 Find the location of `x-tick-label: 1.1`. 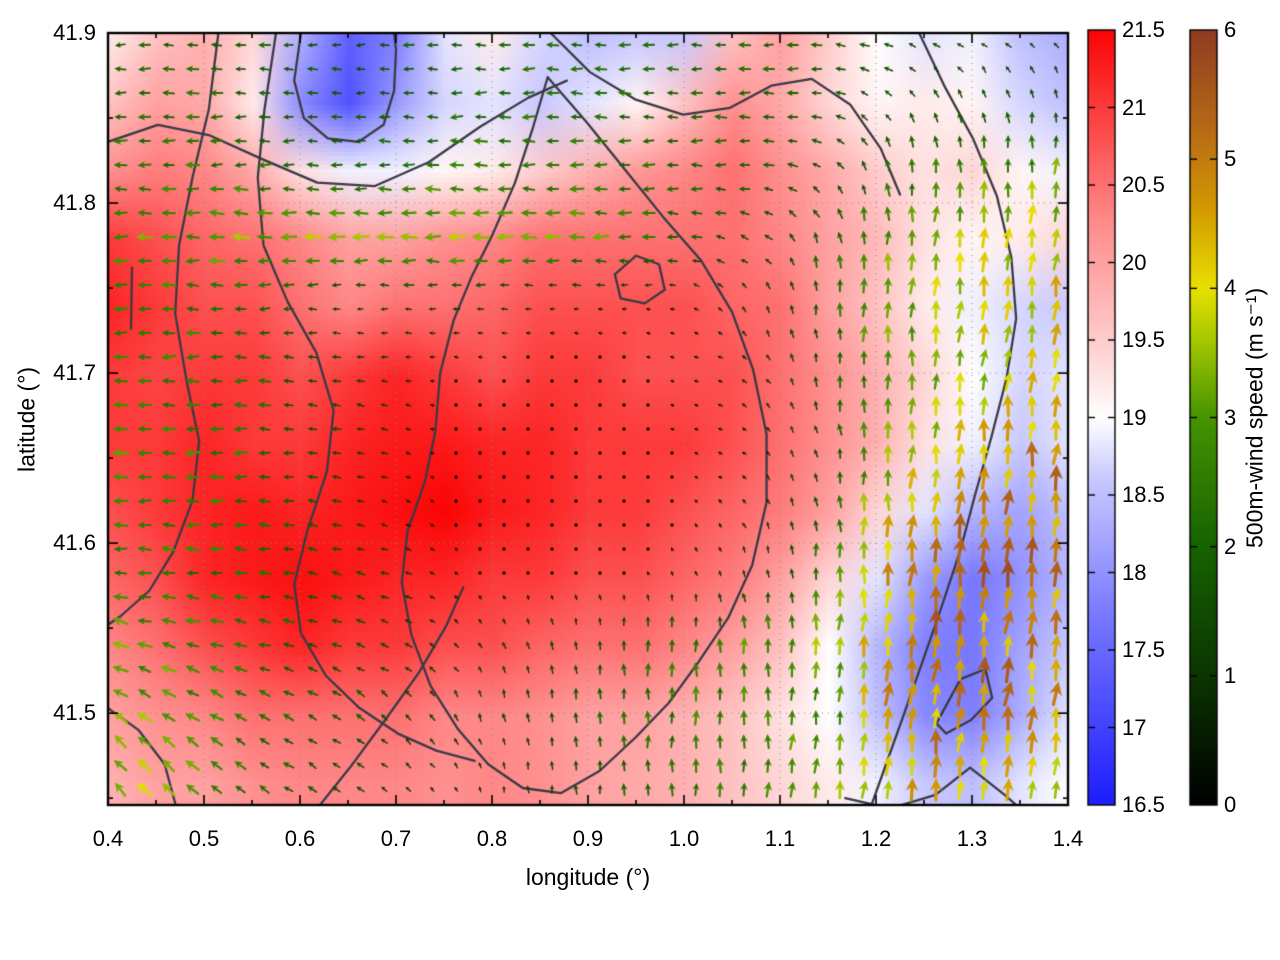

x-tick-label: 1.1 is located at coordinates (780, 838).